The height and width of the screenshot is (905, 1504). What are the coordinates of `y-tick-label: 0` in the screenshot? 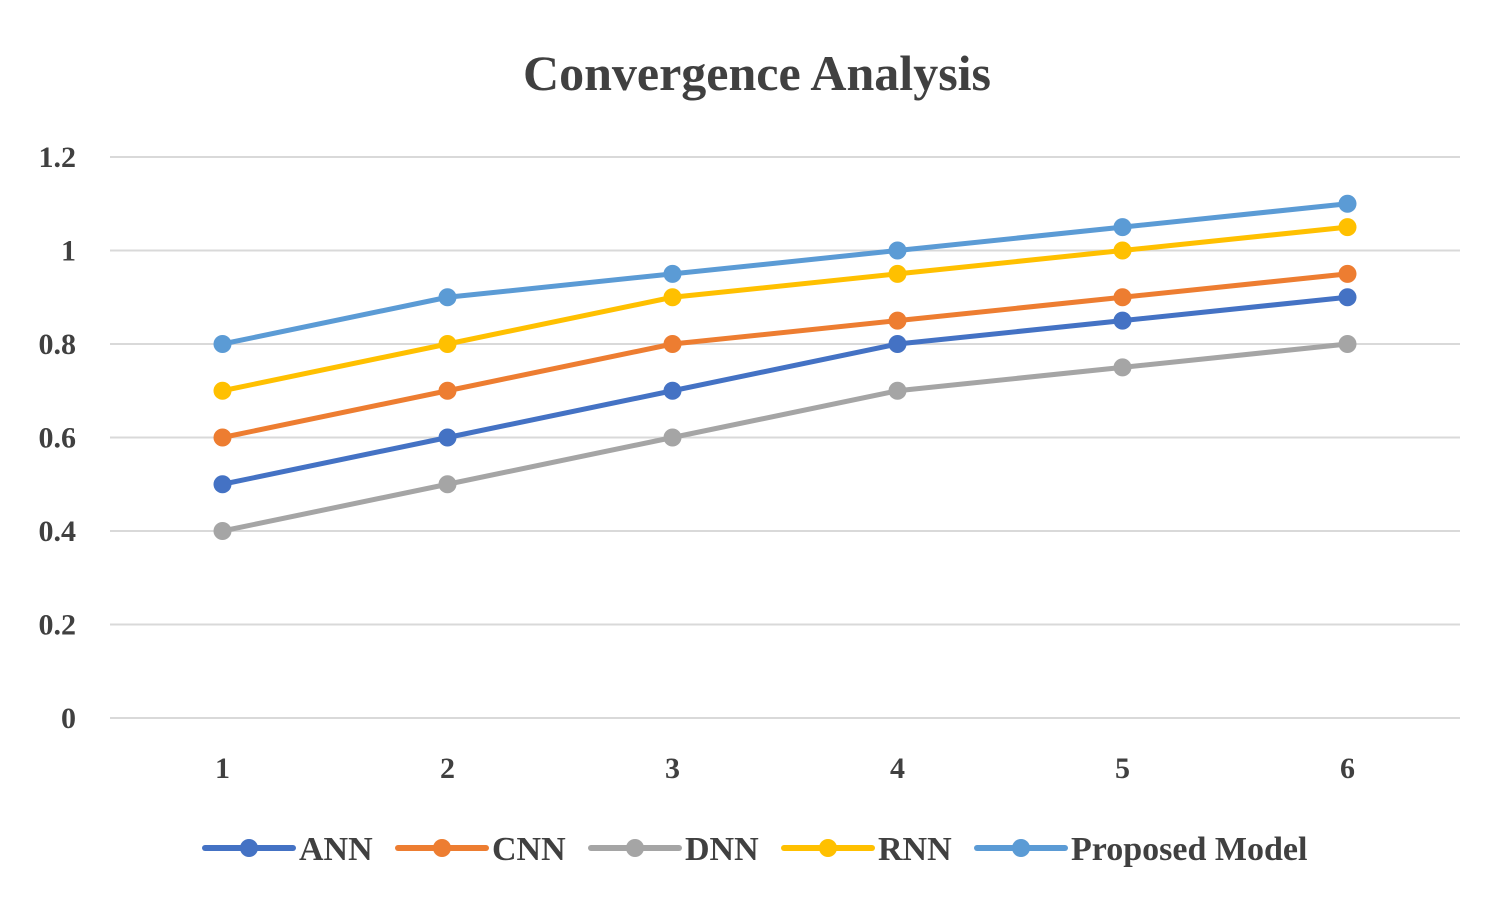 It's located at (68, 718).